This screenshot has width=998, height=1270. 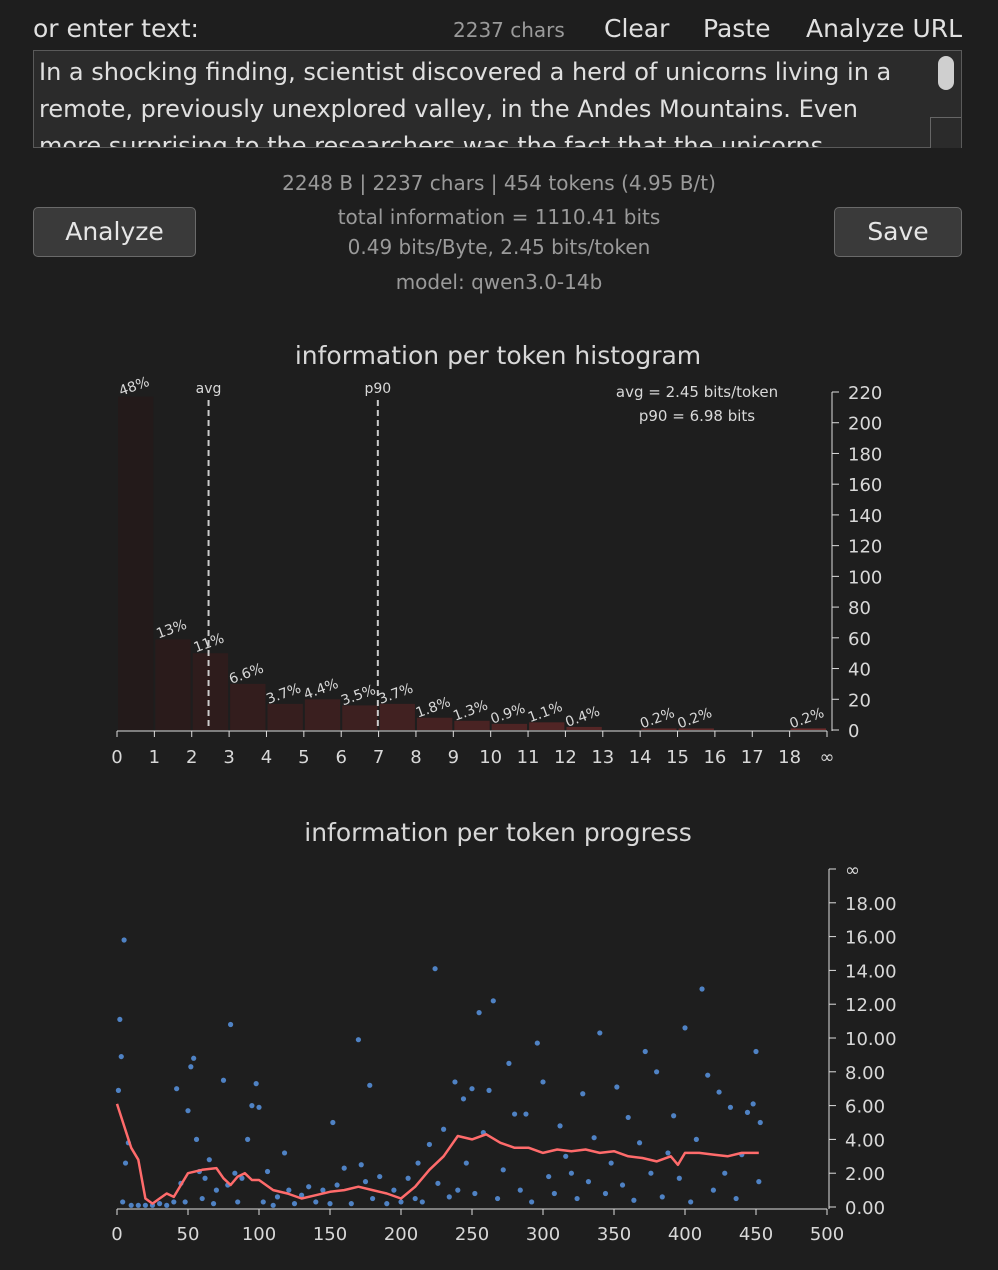 I want to click on x-tick-label: 2, so click(x=191, y=757).